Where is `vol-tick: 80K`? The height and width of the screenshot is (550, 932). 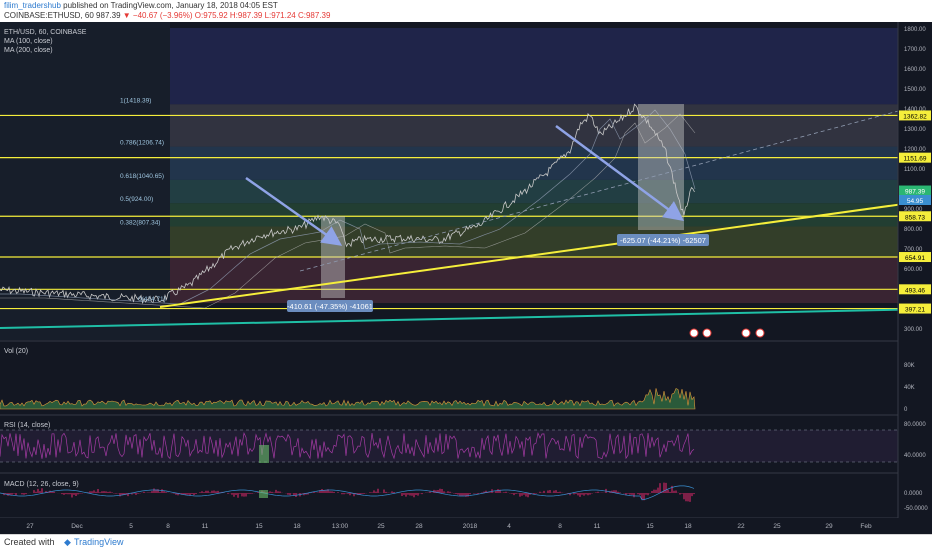 vol-tick: 80K is located at coordinates (909, 366).